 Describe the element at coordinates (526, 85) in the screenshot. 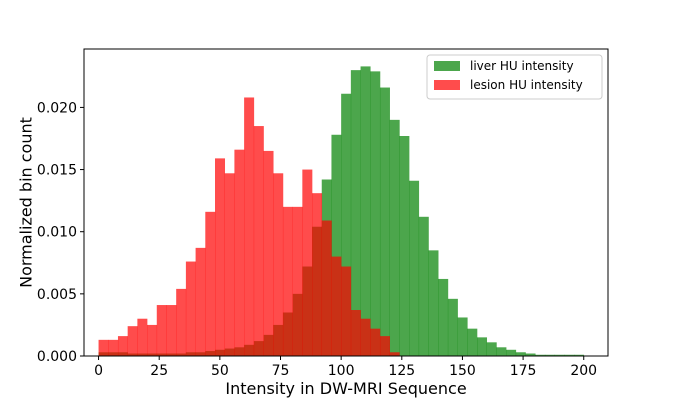

I see `legend-label-lesion: lesion HU intensity` at that location.